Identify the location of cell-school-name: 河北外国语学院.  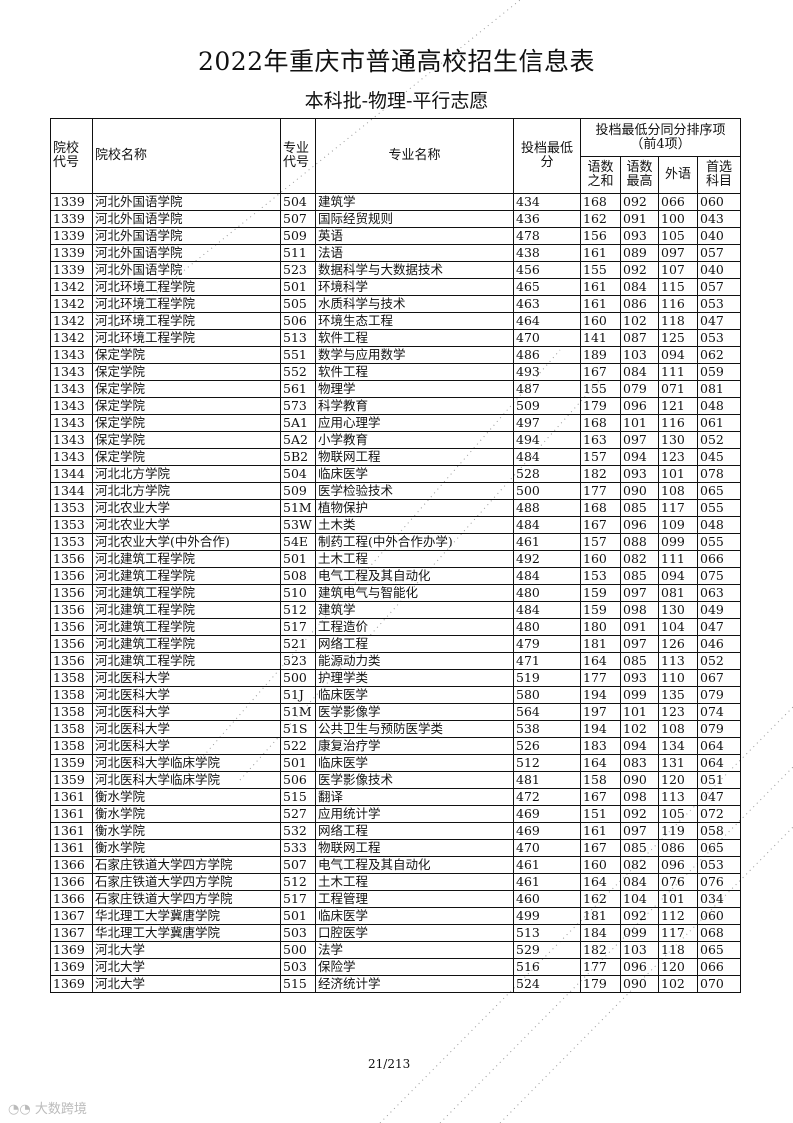
(186, 202).